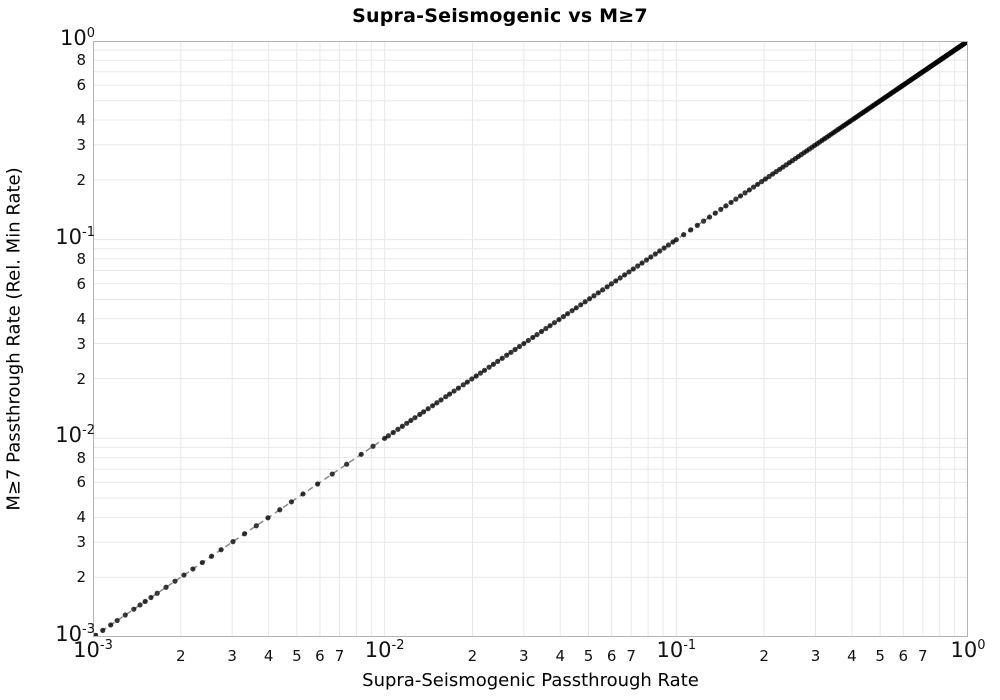 Image resolution: width=1000 pixels, height=700 pixels. Describe the element at coordinates (75, 435) in the screenshot. I see `y-tick-label-major: 10⁻²` at that location.